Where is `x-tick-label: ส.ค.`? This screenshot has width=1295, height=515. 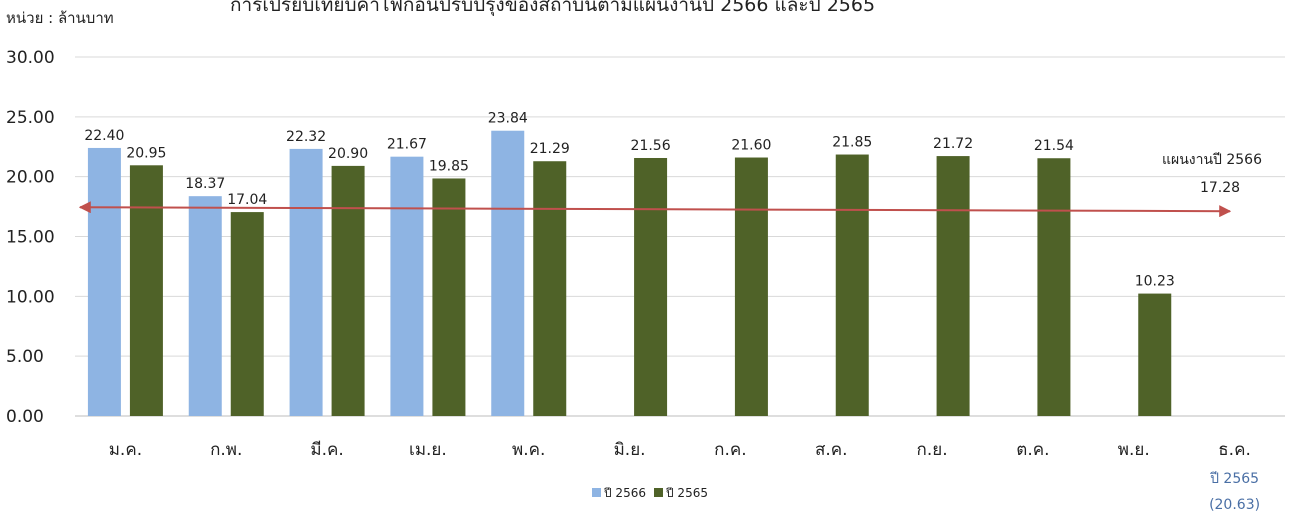 x-tick-label: ส.ค. is located at coordinates (831, 450).